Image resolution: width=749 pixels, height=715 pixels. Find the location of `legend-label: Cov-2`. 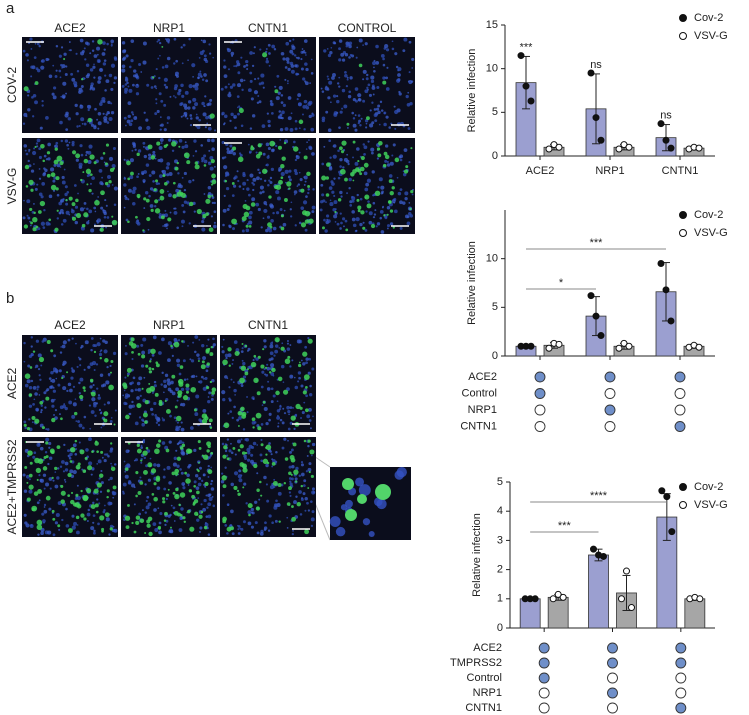

legend-label: Cov-2 is located at coordinates (708, 215).